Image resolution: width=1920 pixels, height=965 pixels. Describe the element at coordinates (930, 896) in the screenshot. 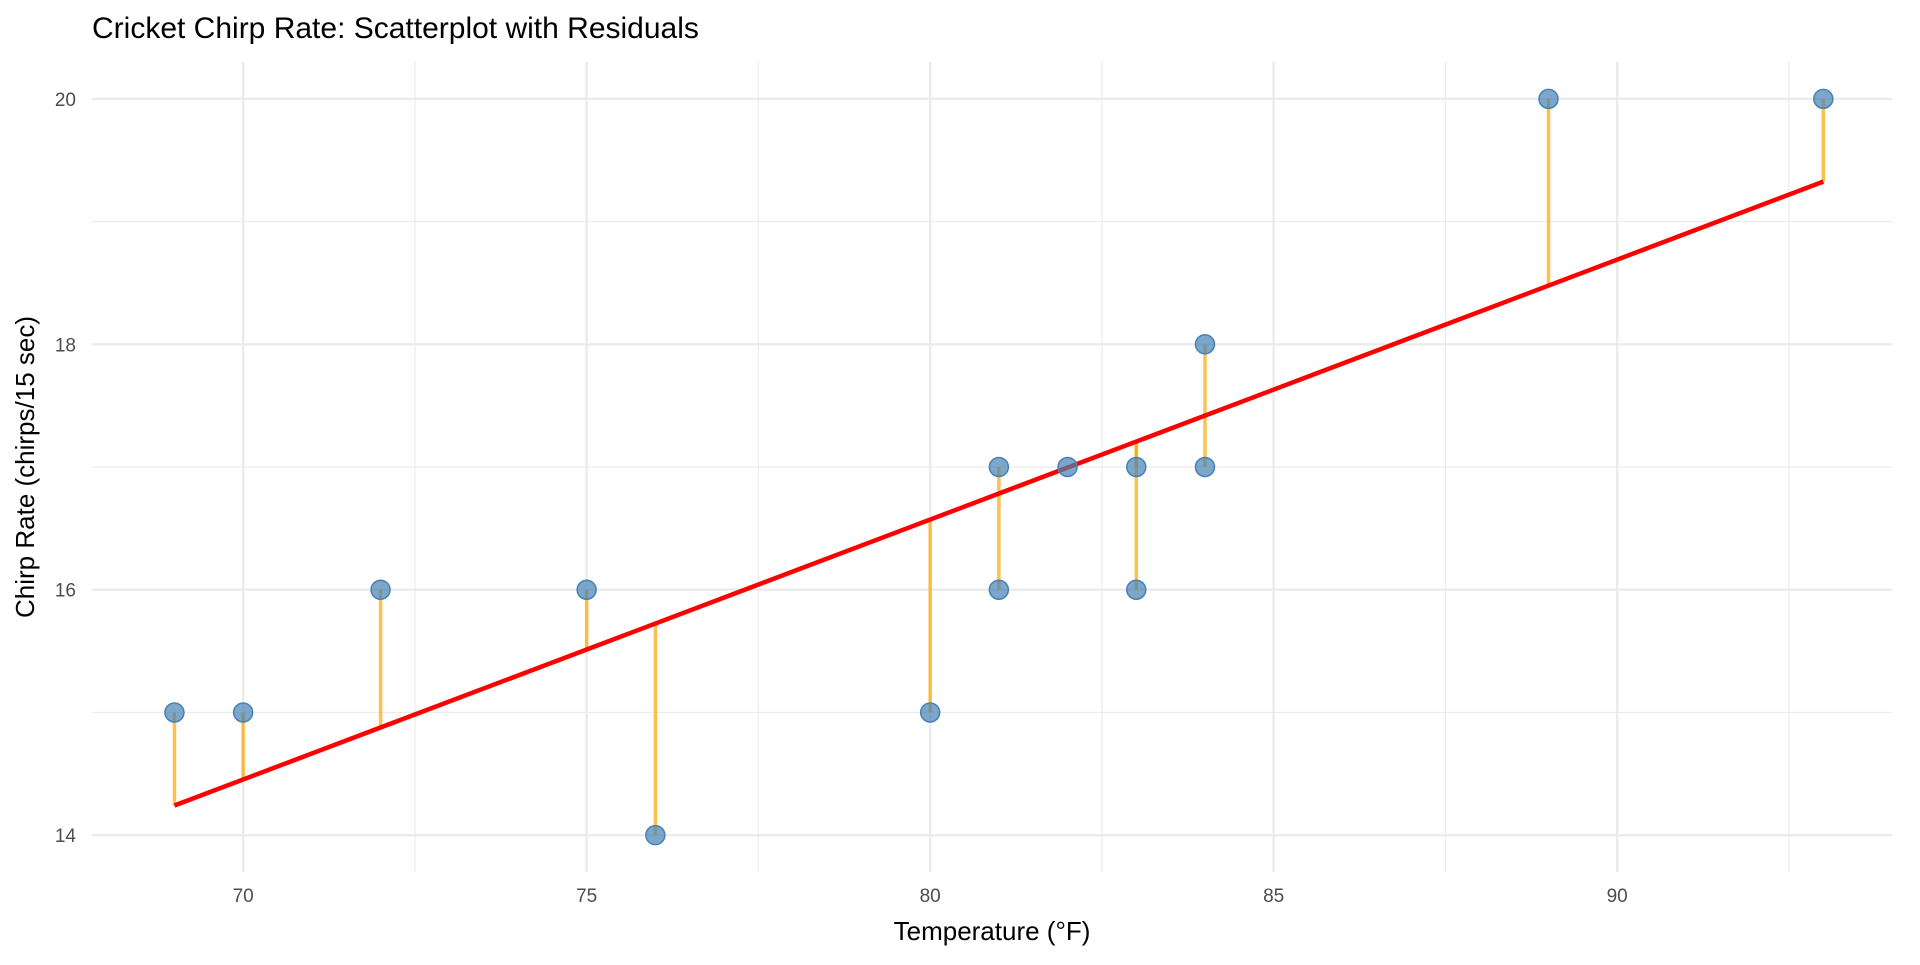

I see `x-tick-label: 80` at that location.